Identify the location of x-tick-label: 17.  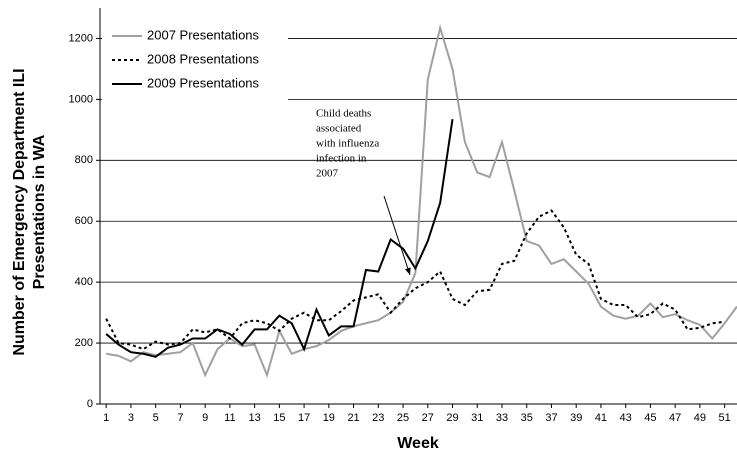
(304, 418).